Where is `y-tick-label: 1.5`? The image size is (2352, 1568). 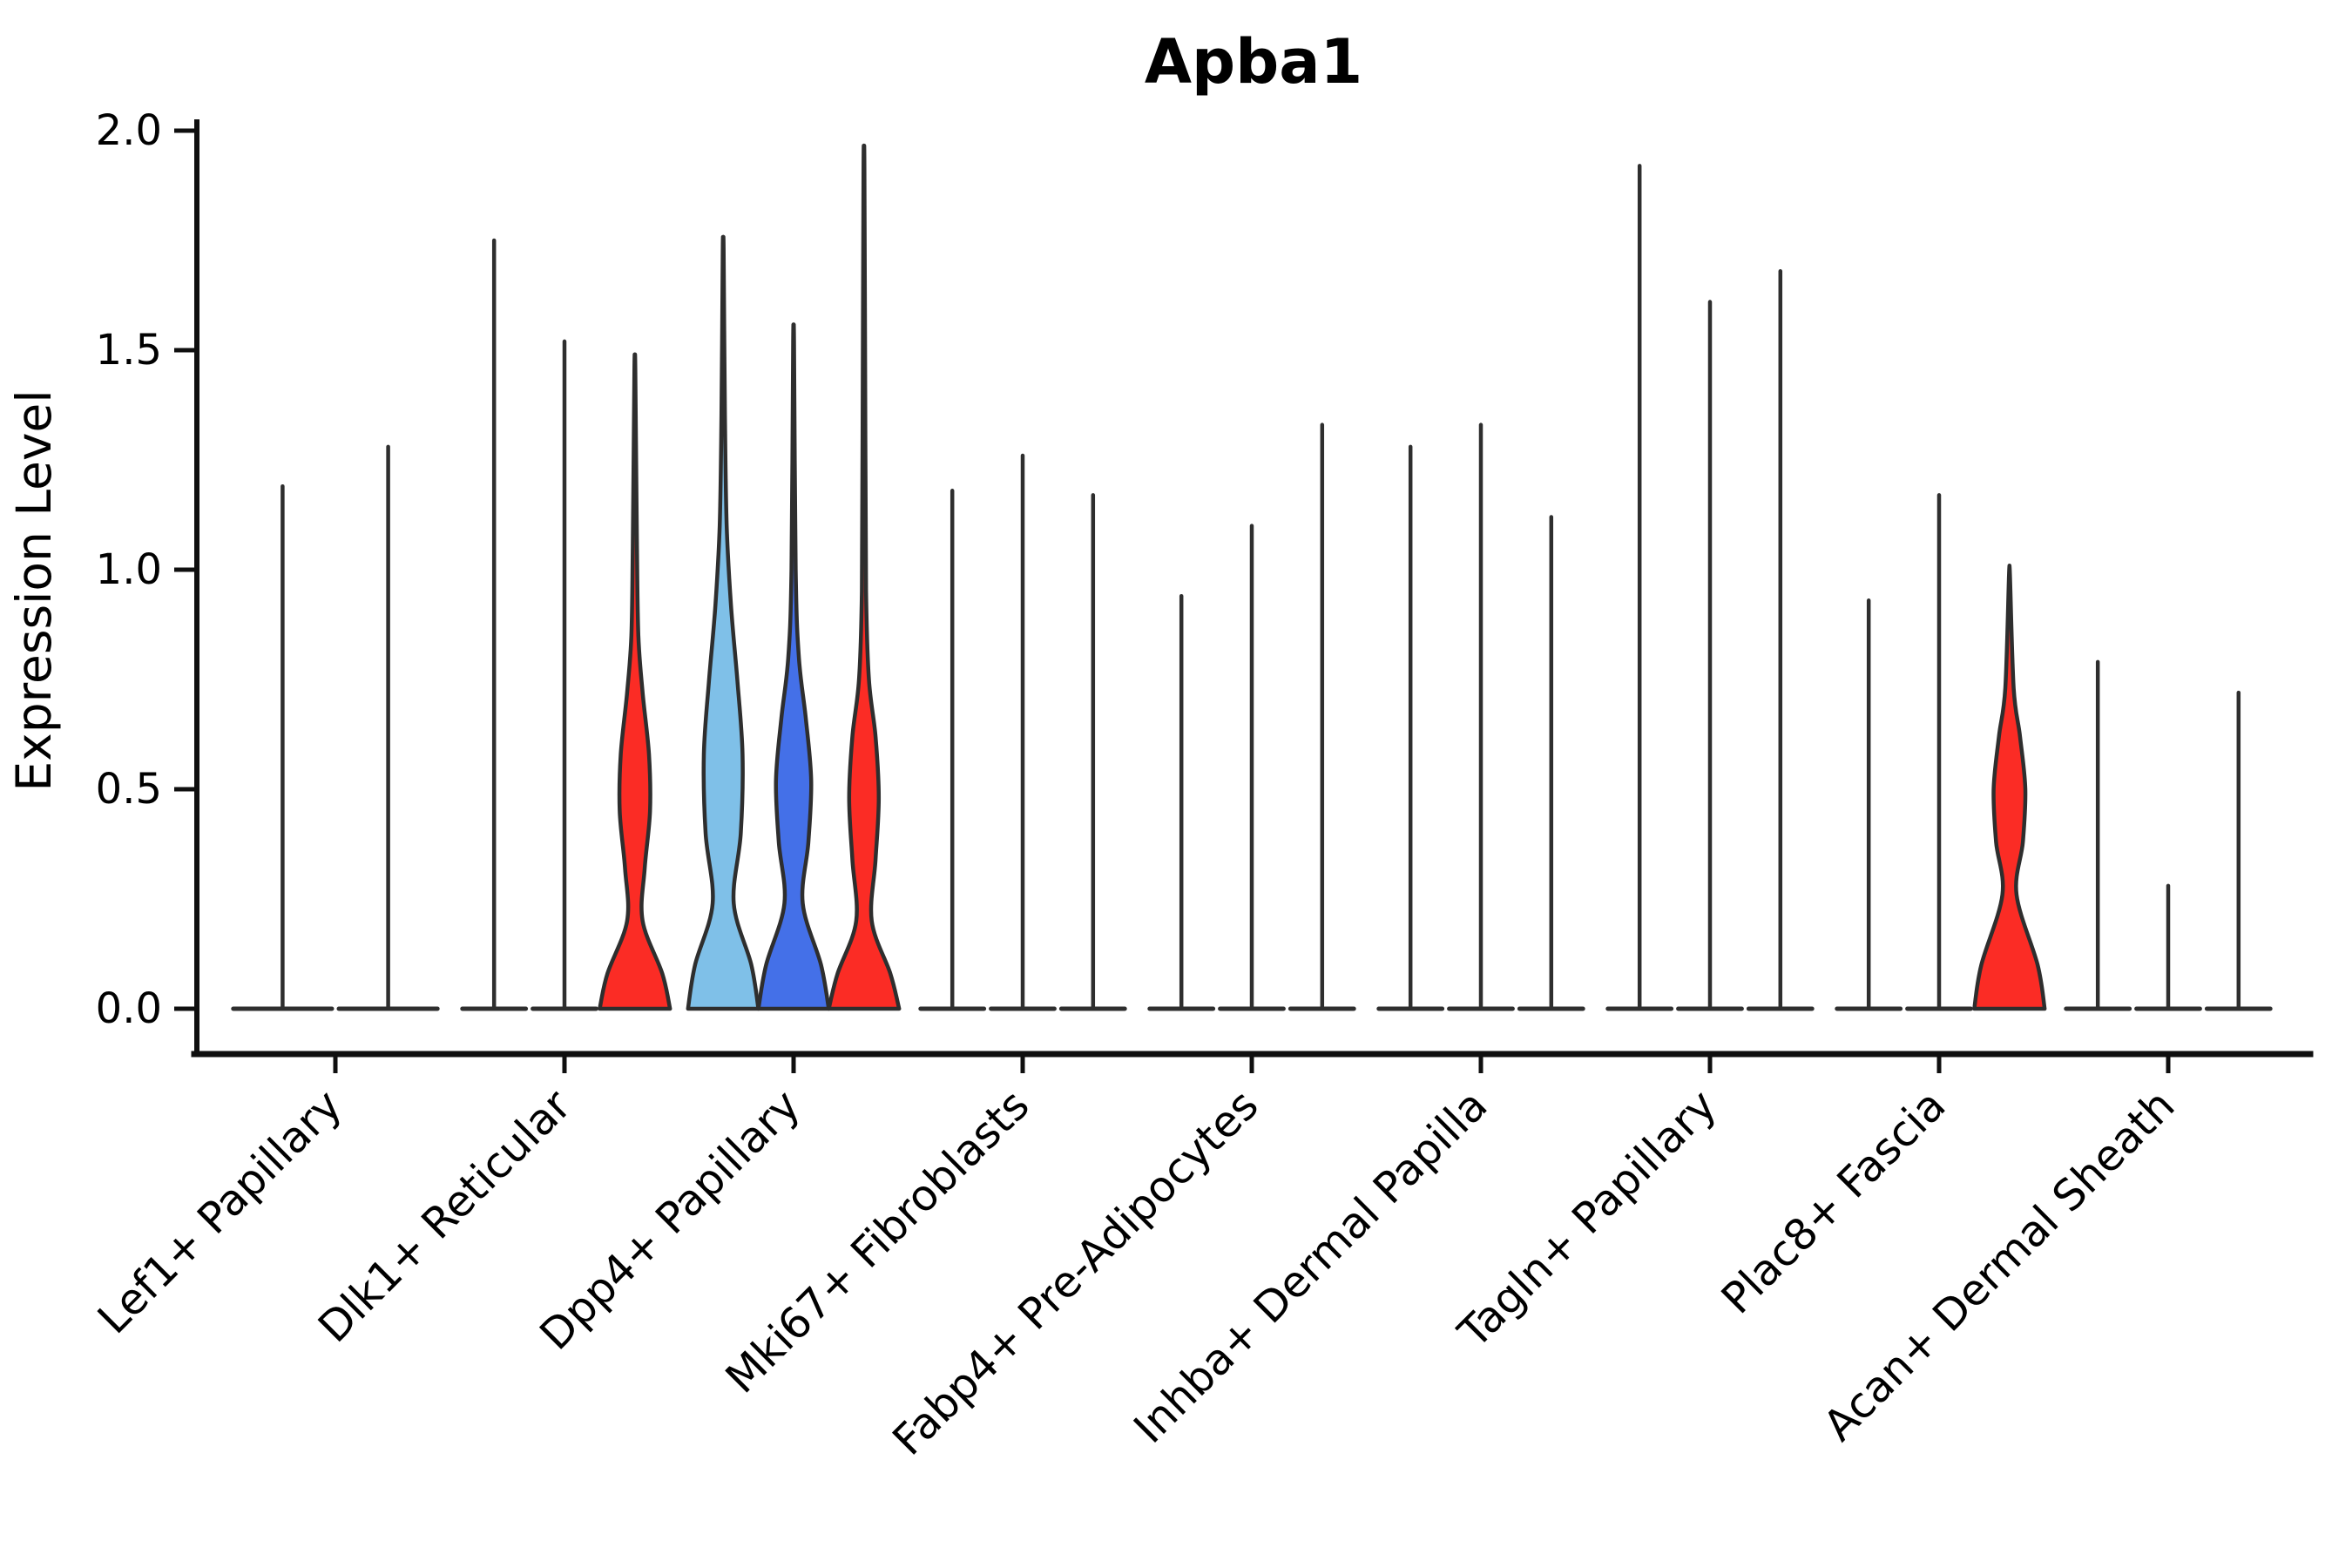
y-tick-label: 1.5 is located at coordinates (129, 351).